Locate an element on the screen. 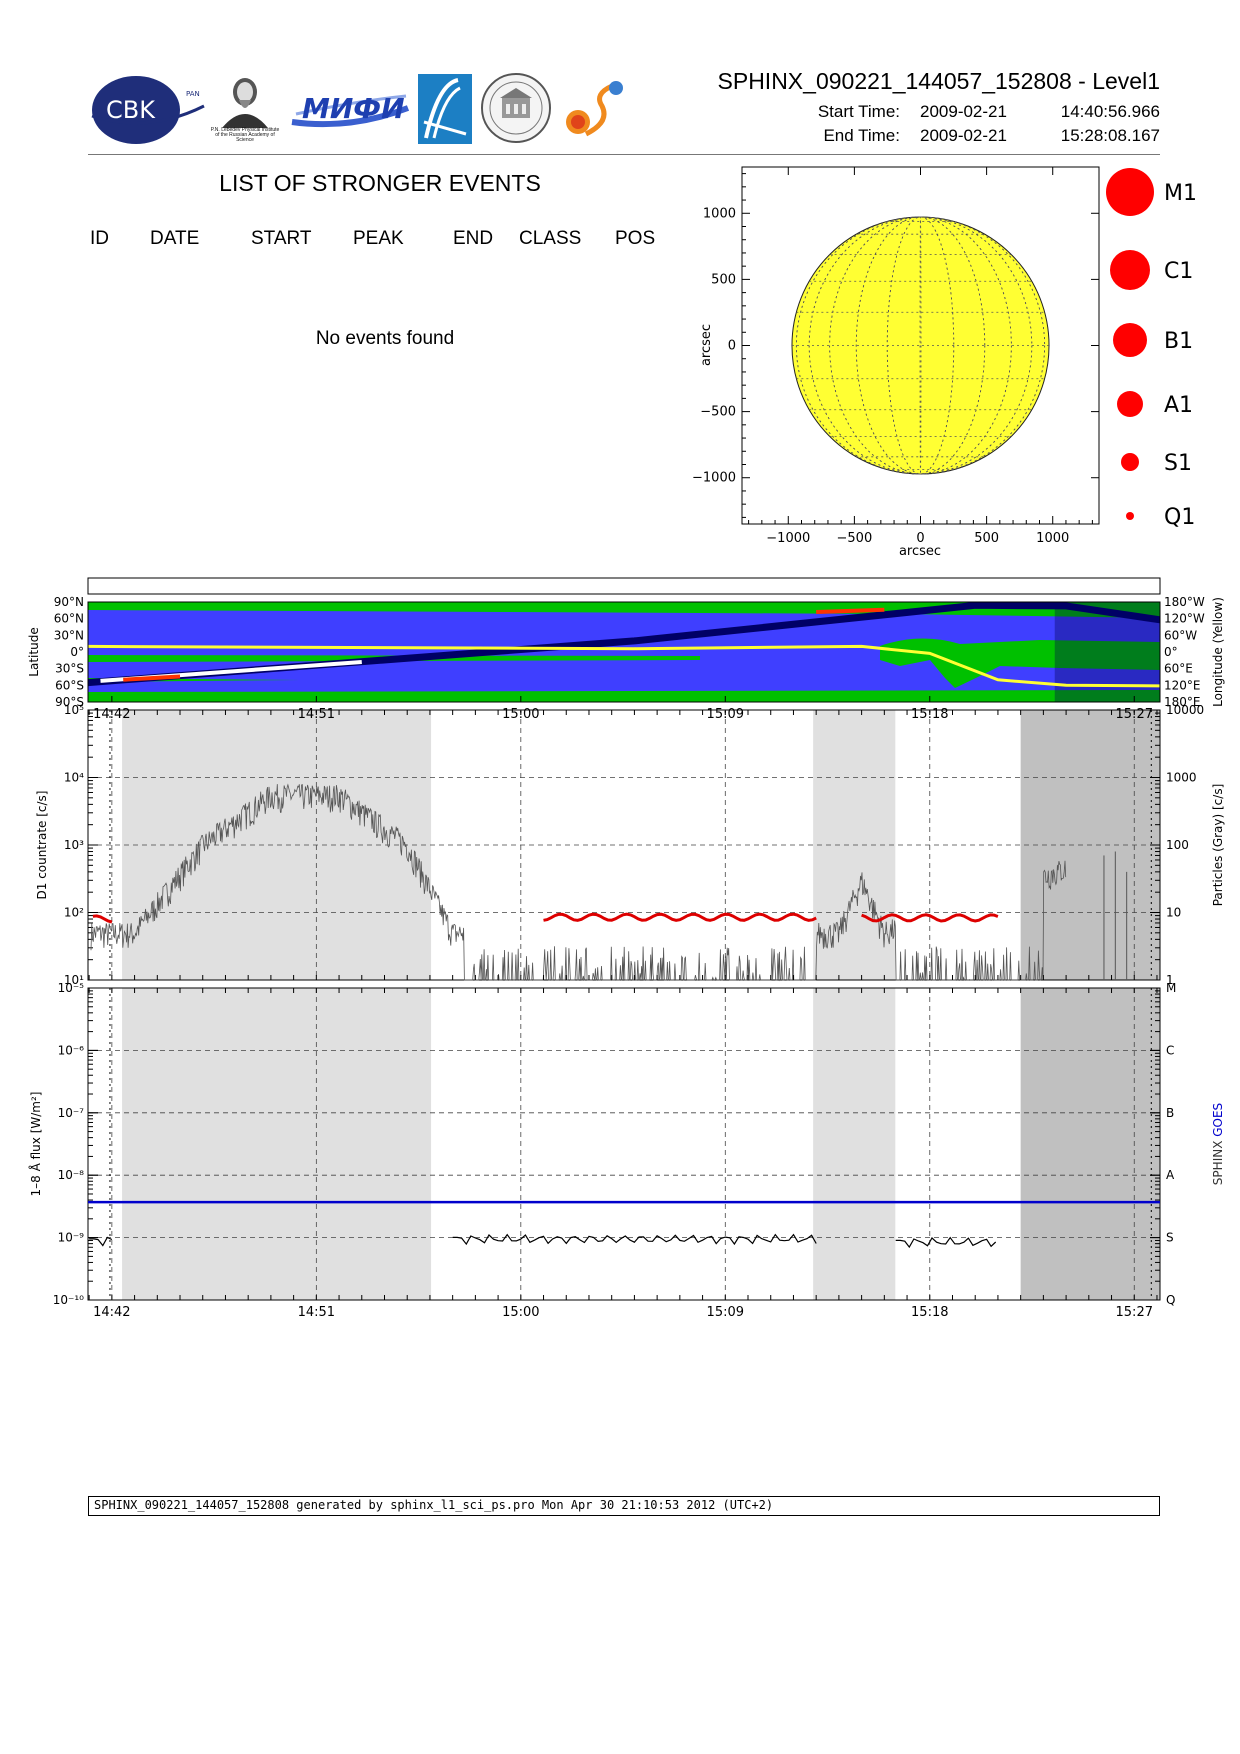 The width and height of the screenshot is (1240, 1754). col-class: CLASS is located at coordinates (550, 238).